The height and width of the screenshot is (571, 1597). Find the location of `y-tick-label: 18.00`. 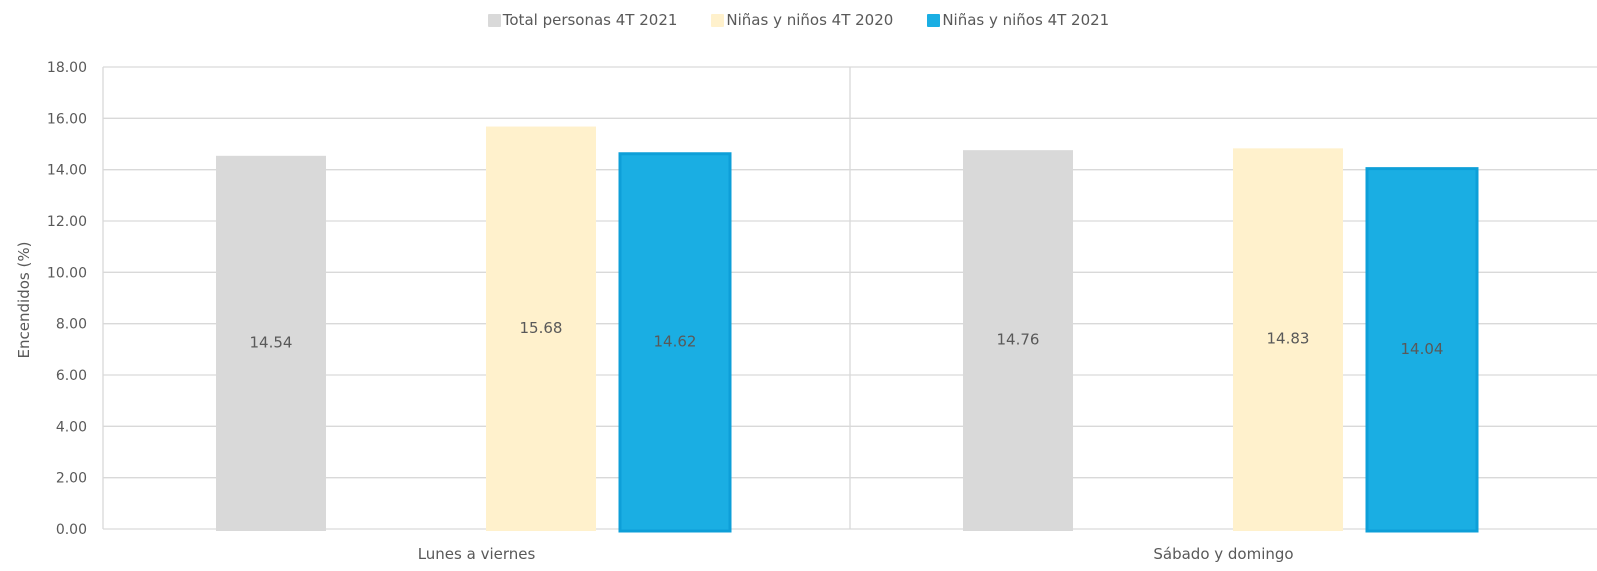

y-tick-label: 18.00 is located at coordinates (67, 68).